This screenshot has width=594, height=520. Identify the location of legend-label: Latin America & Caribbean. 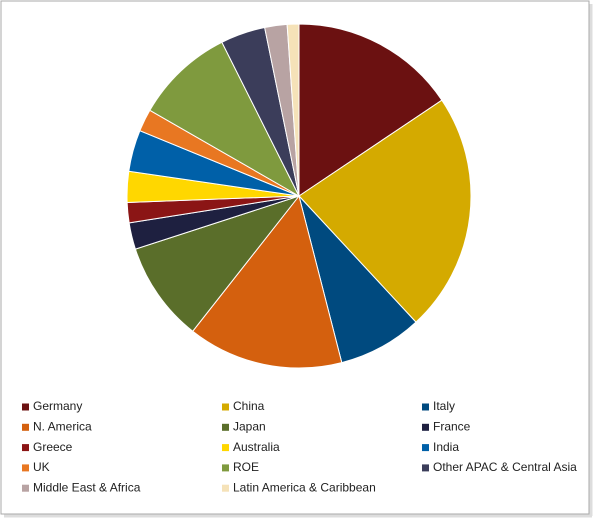
(304, 487).